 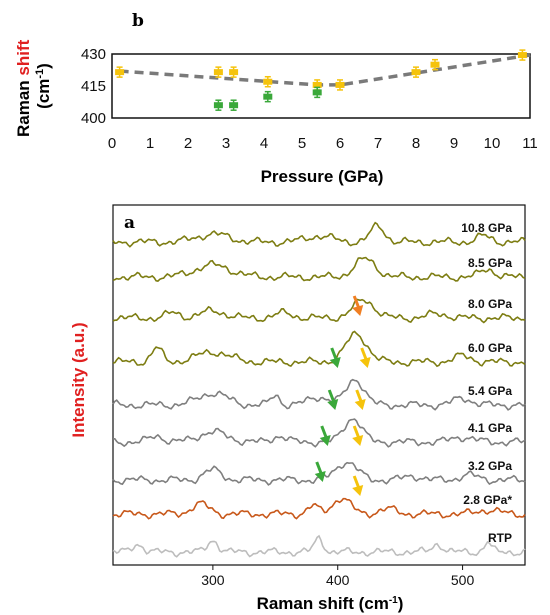 What do you see at coordinates (93, 118) in the screenshot?
I see `b-ytick-label: 400` at bounding box center [93, 118].